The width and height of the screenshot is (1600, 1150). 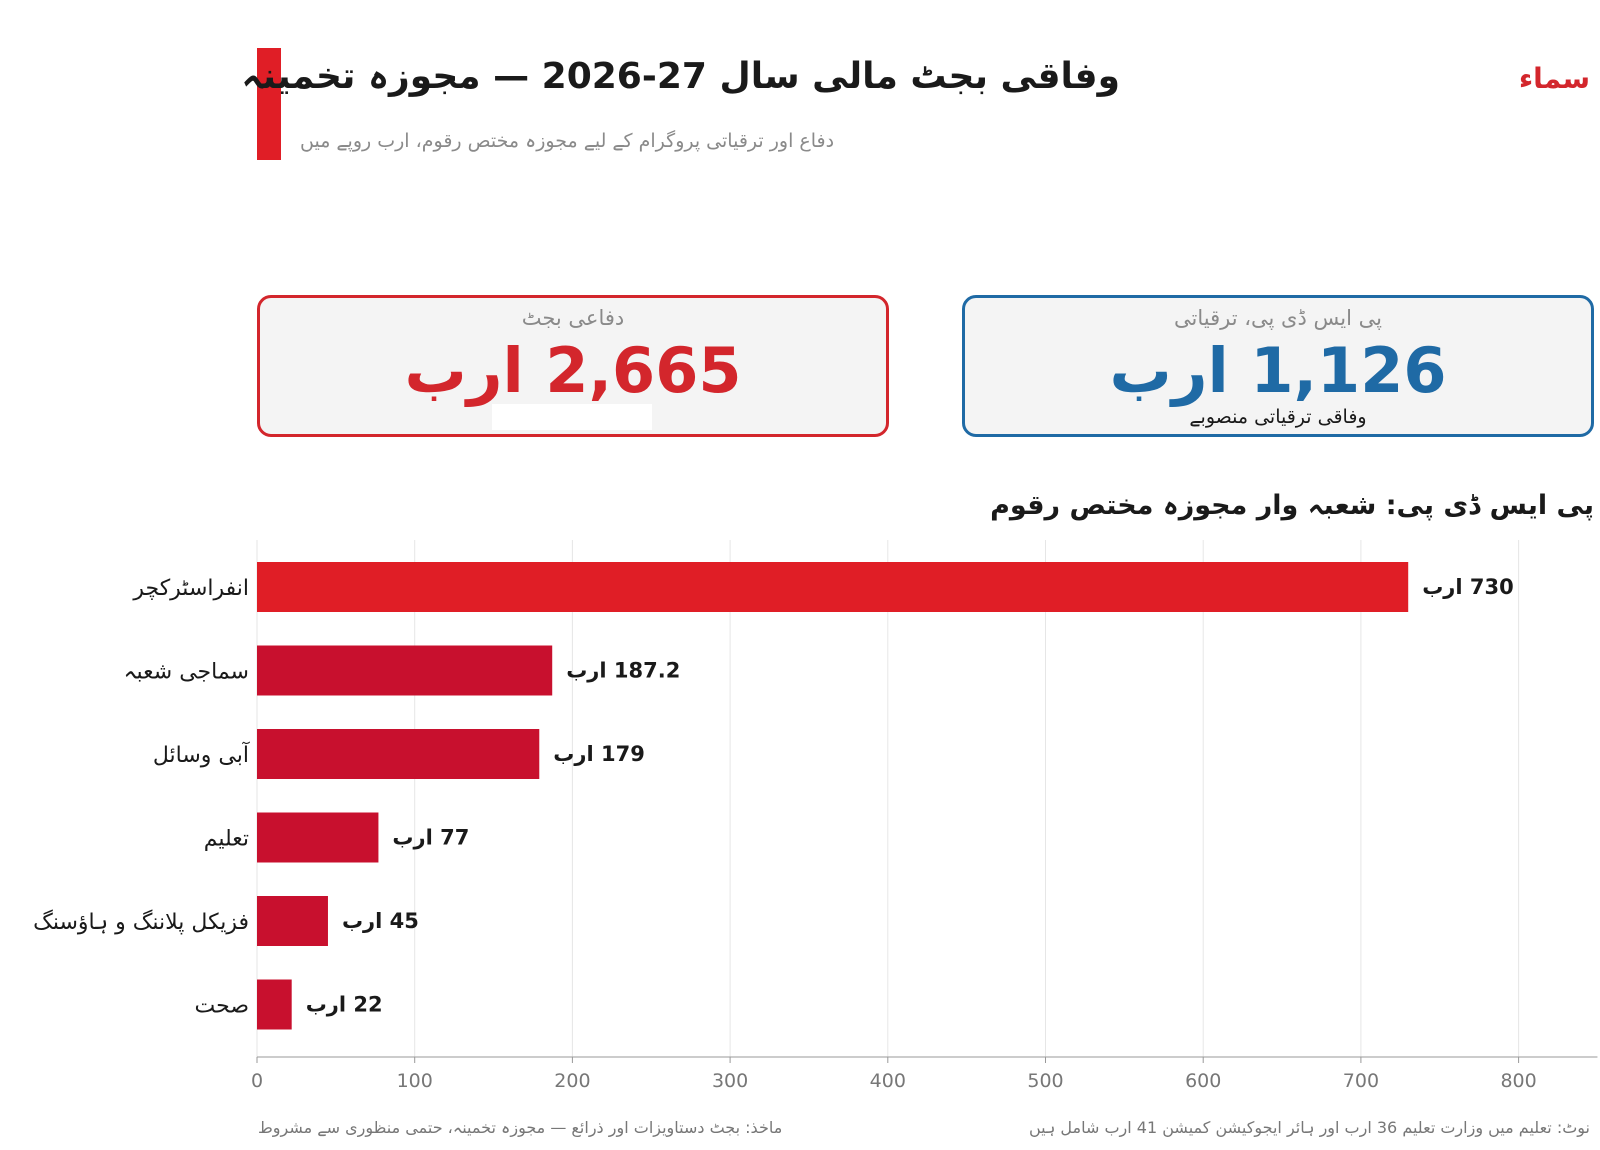 What do you see at coordinates (1468, 587) in the screenshot?
I see `bar-value-label-0: 730 ارب` at bounding box center [1468, 587].